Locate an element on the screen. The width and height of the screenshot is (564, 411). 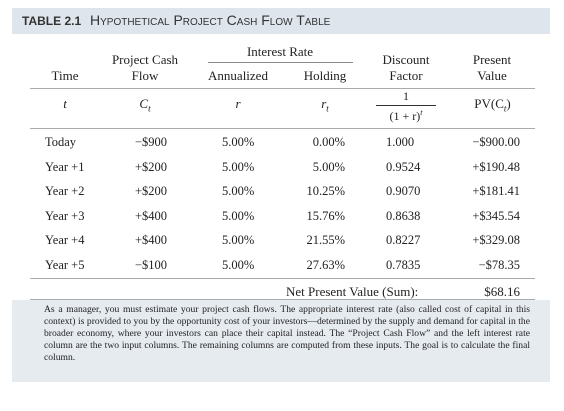
symbol-main: PV(C is located at coordinates (489, 103).